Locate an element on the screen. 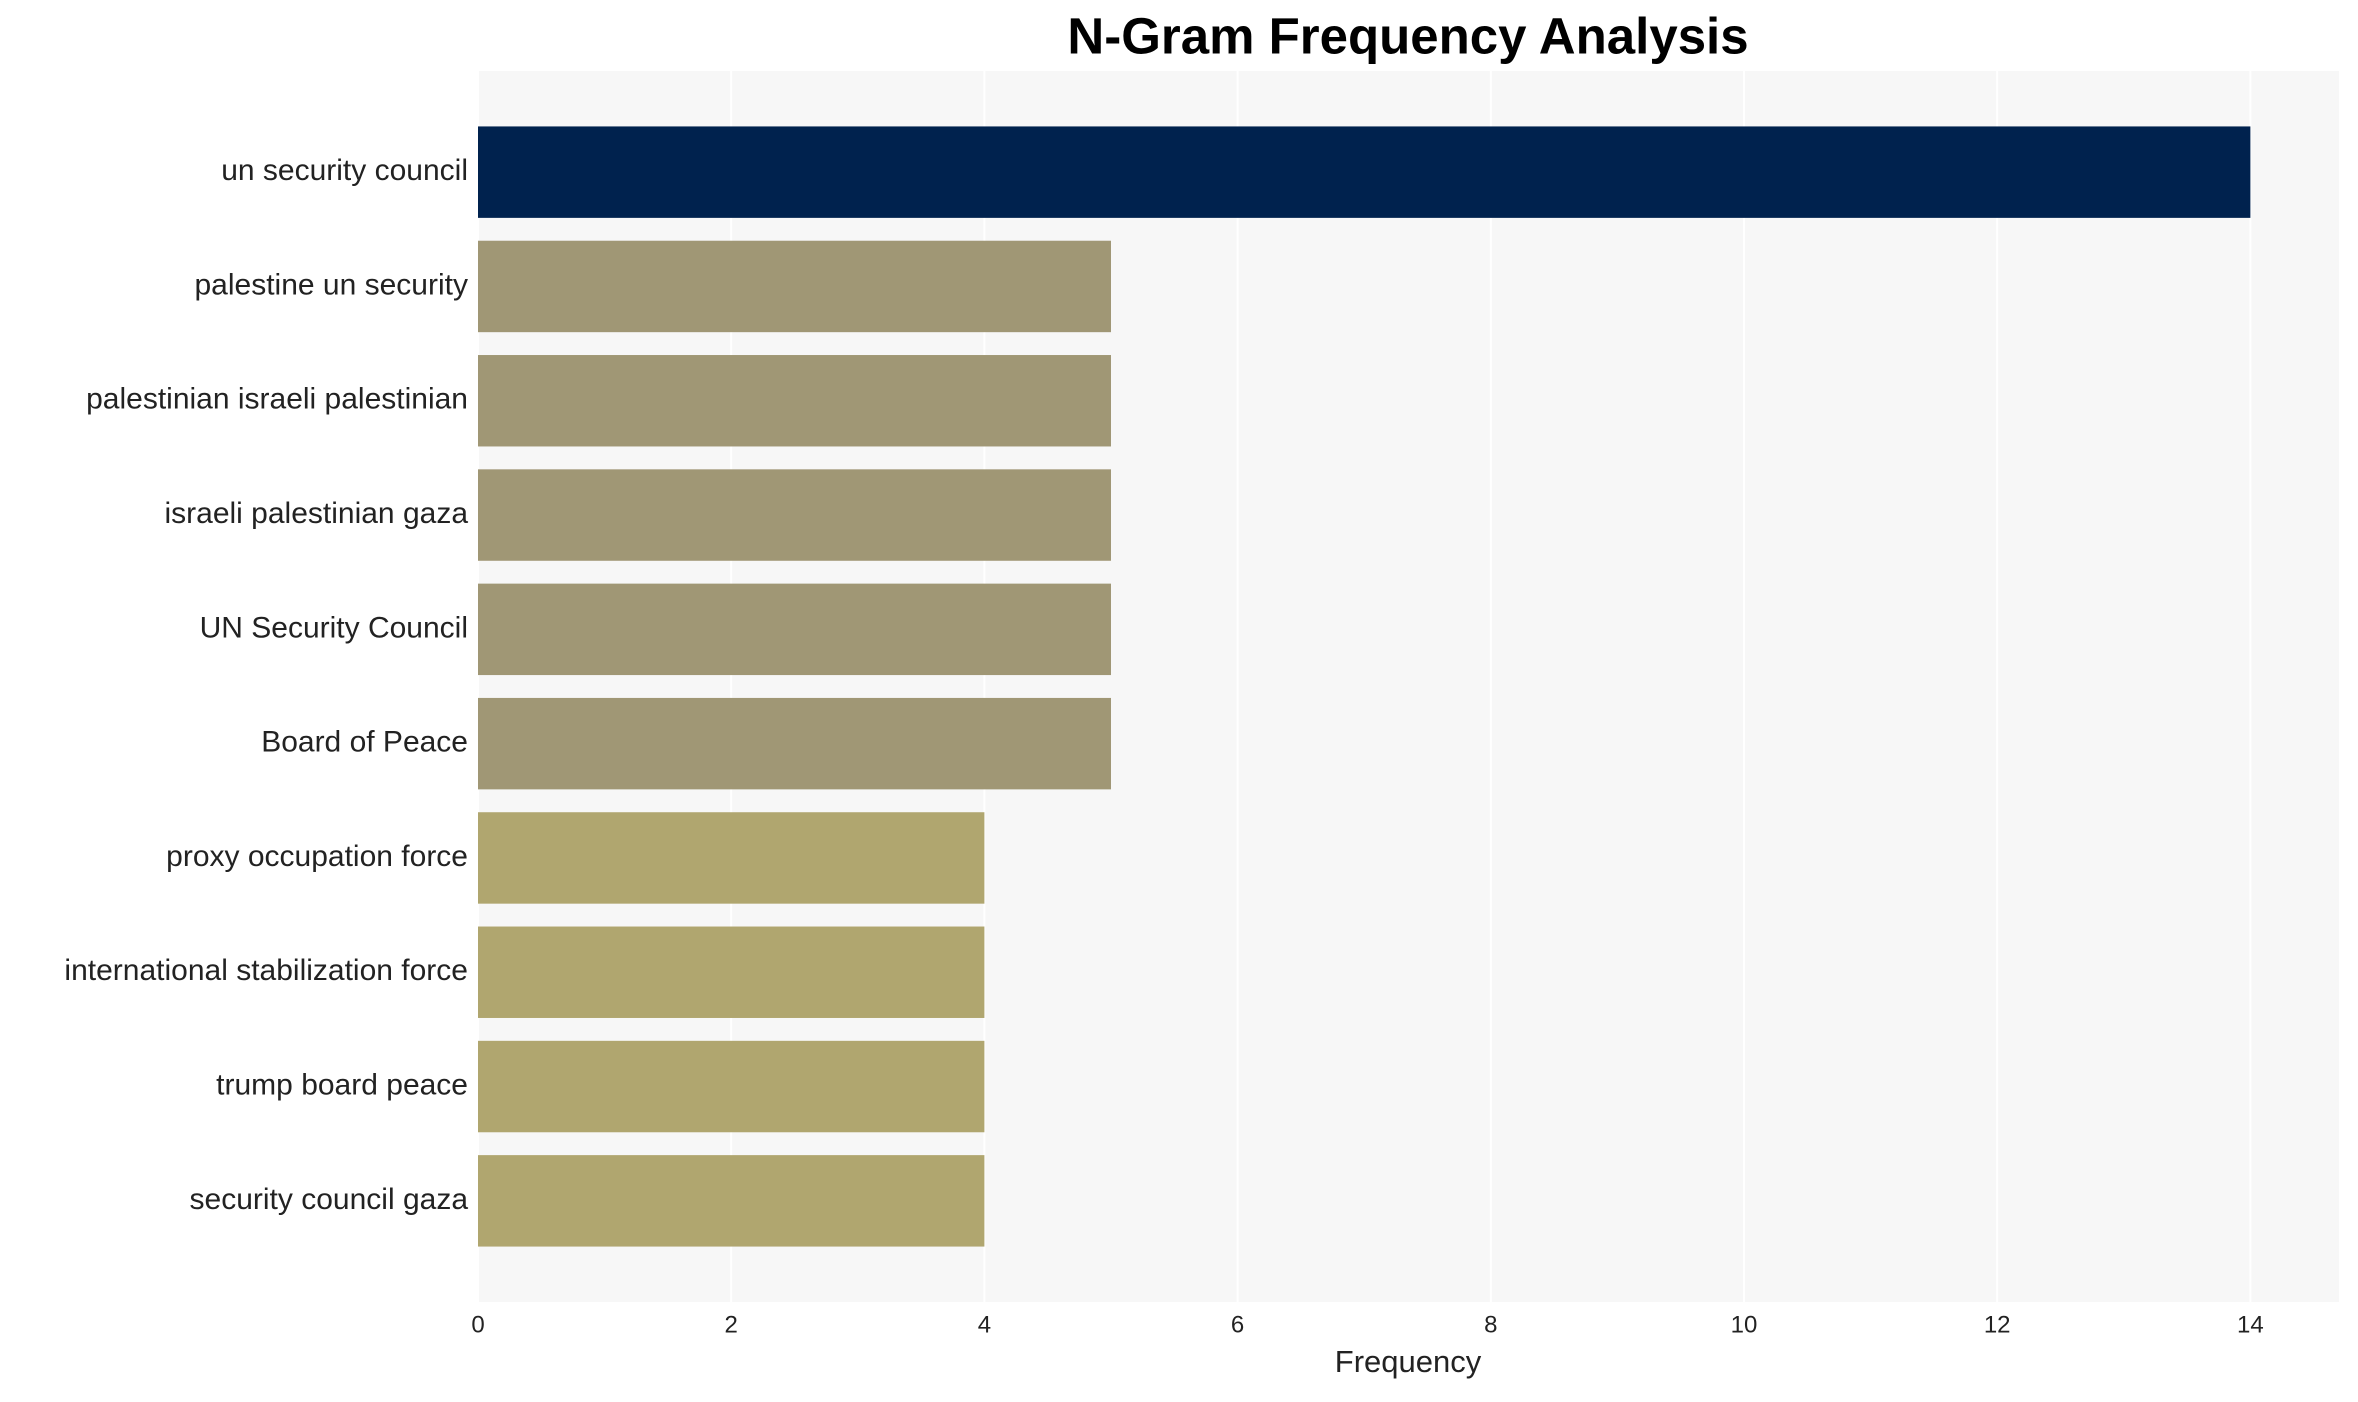  y-tick-label: Board of Peace is located at coordinates (364, 742).